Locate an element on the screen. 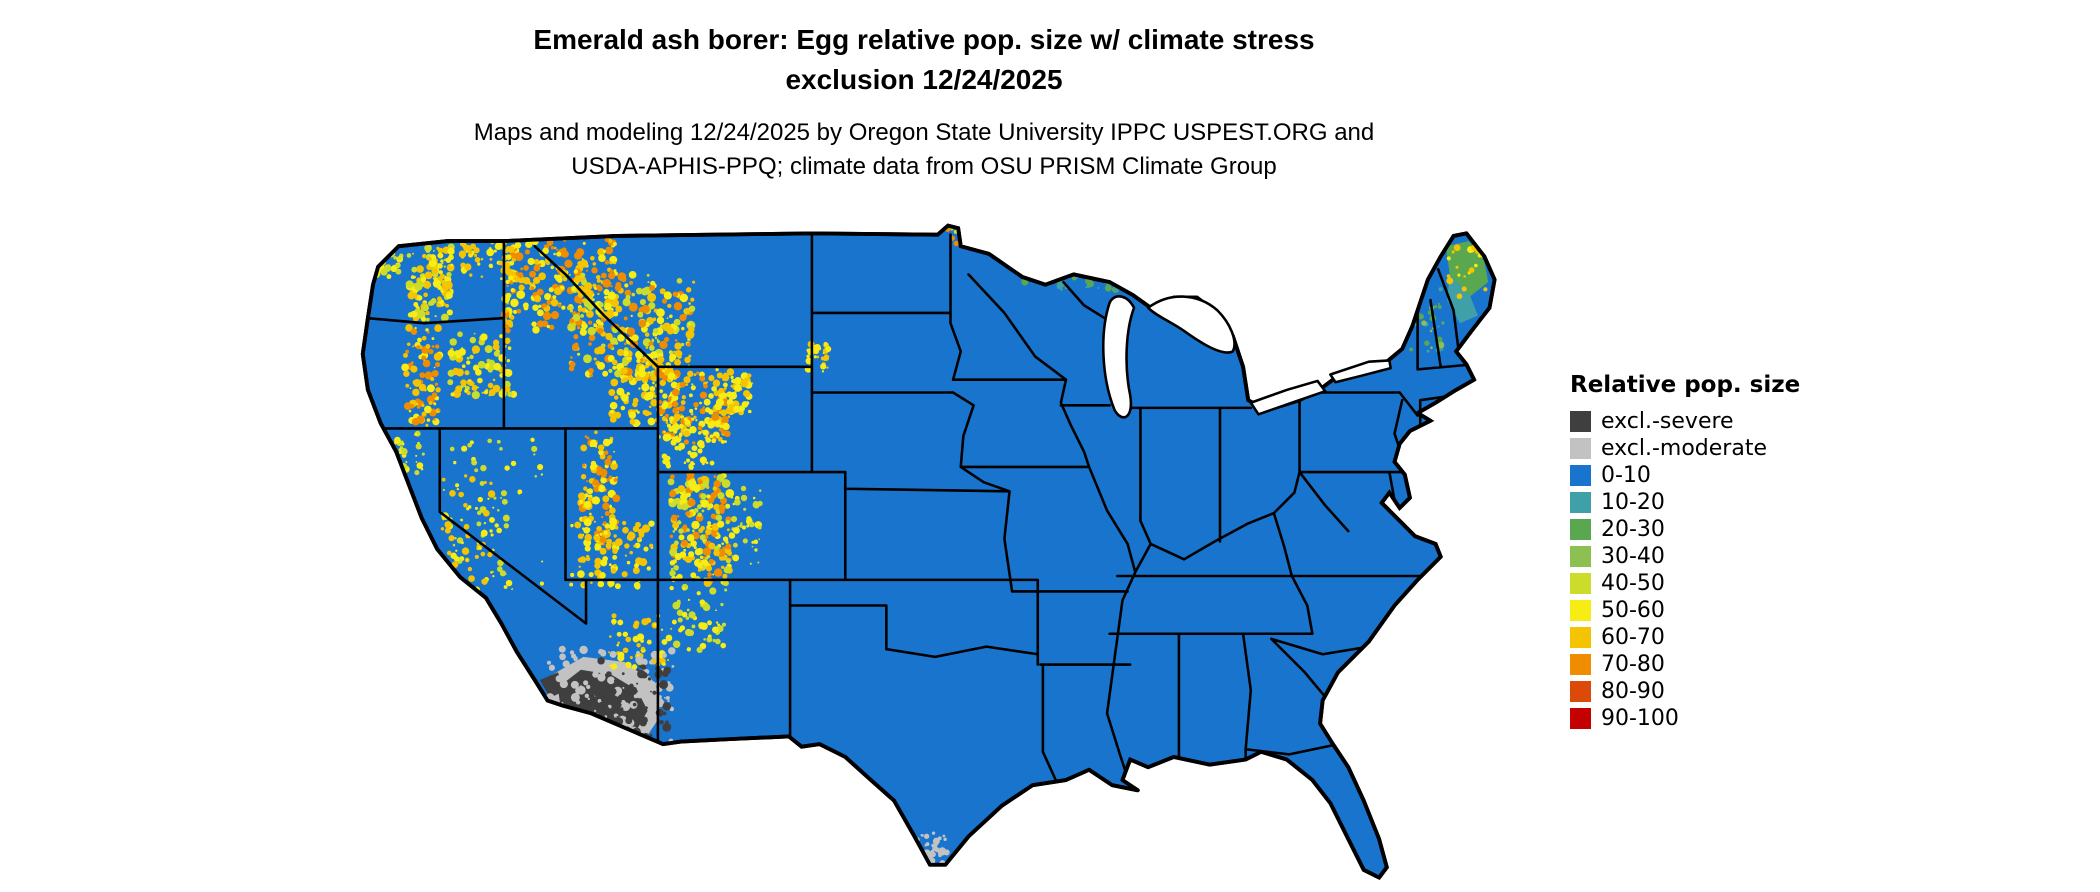  legend-row: 80-90 is located at coordinates (1685, 691).